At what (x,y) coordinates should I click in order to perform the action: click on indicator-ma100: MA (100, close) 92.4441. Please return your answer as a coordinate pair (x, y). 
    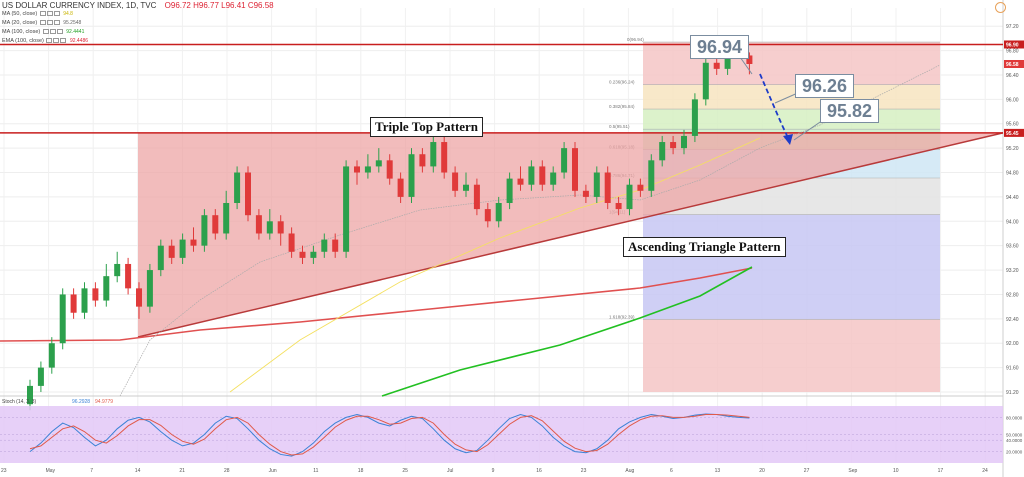
    Looking at the image, I should click on (43, 32).